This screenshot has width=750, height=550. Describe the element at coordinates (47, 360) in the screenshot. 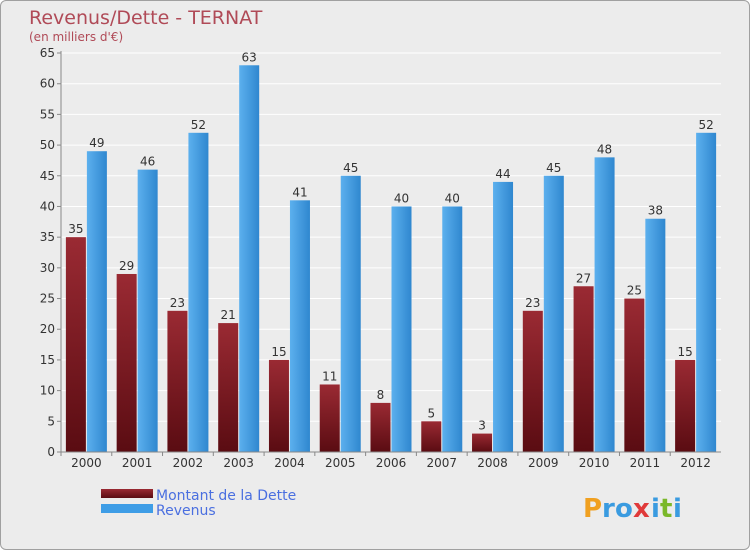

I see `y-tick-label: 15` at that location.